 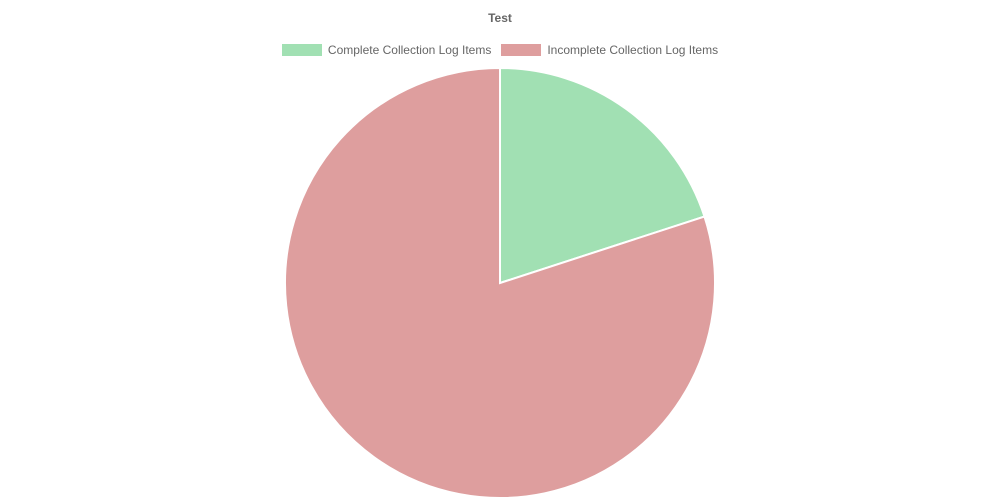 What do you see at coordinates (409, 50) in the screenshot?
I see `legend-label-complete: Complete Collection Log Items` at bounding box center [409, 50].